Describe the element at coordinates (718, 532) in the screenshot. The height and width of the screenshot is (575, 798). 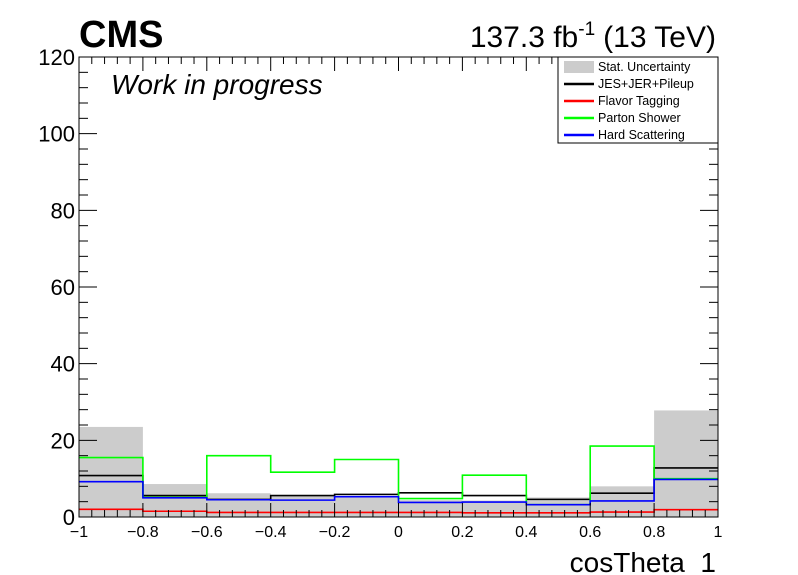
I see `x-tick-label: 1` at that location.